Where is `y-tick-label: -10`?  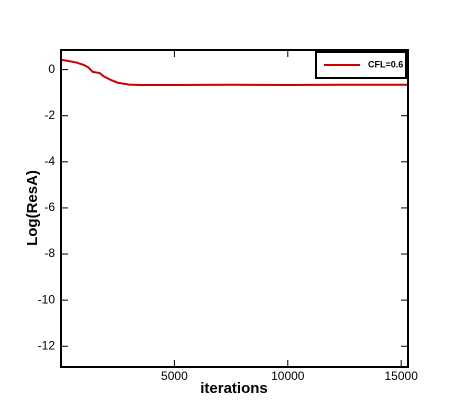 y-tick-label: -10 is located at coordinates (47, 299).